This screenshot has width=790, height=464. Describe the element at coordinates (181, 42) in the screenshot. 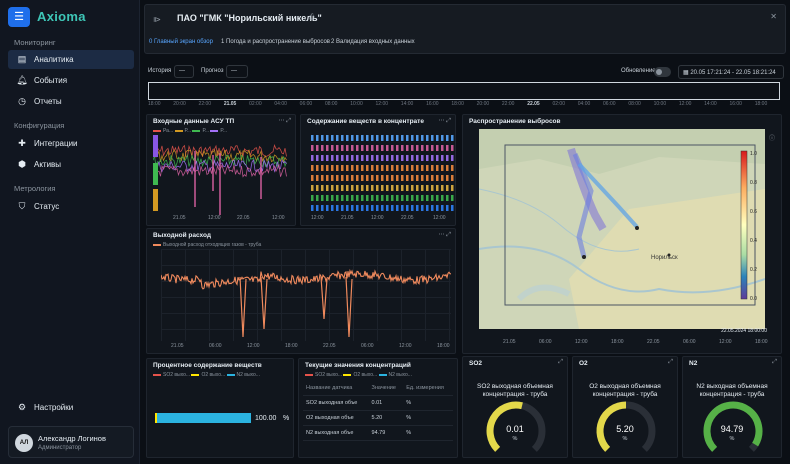

I see `tab-overview: 0 Главный экран обзор` at that location.